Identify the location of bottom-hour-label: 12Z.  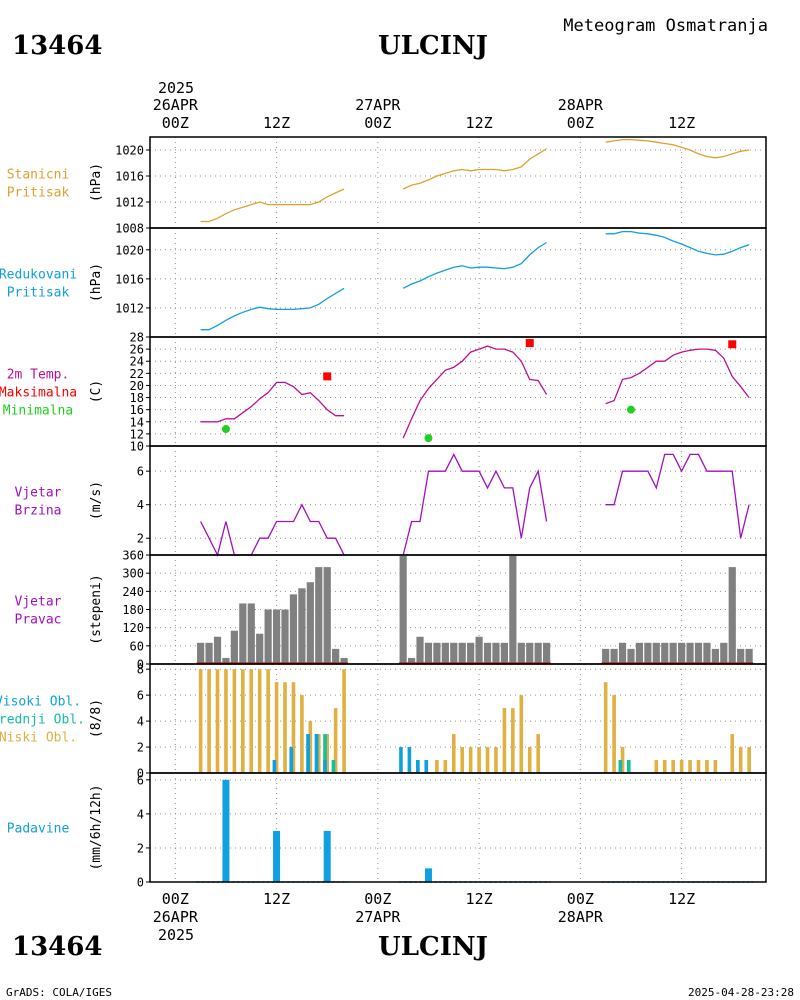
(276, 899).